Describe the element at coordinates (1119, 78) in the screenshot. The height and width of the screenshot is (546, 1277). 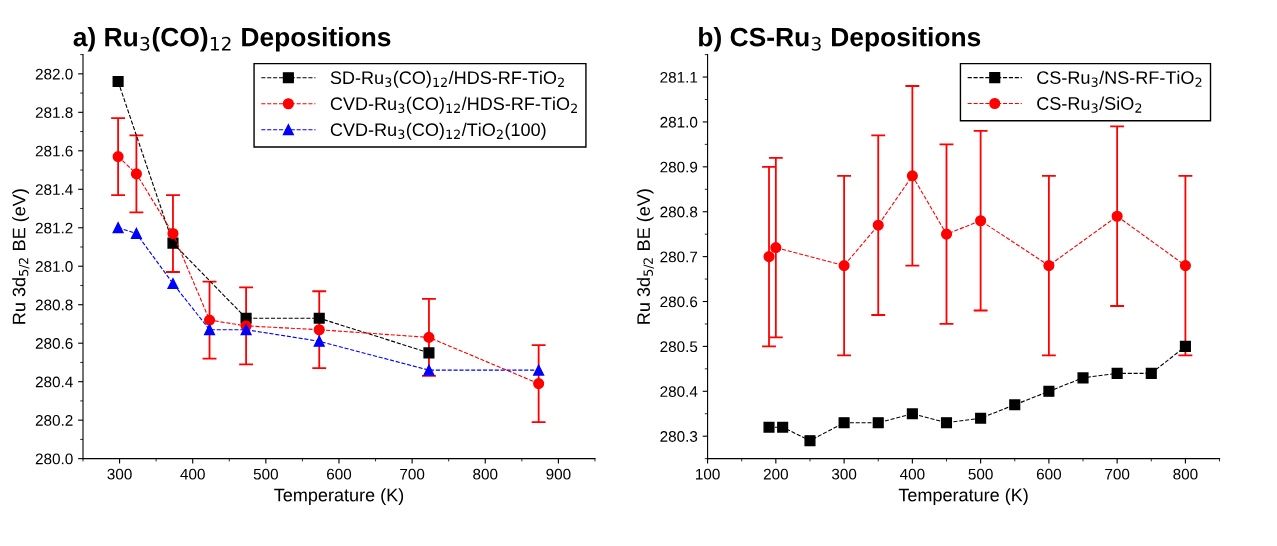
I see `legend-label: CS-Ru$_{3}$/NS-RF-TiO$_{2}$` at that location.